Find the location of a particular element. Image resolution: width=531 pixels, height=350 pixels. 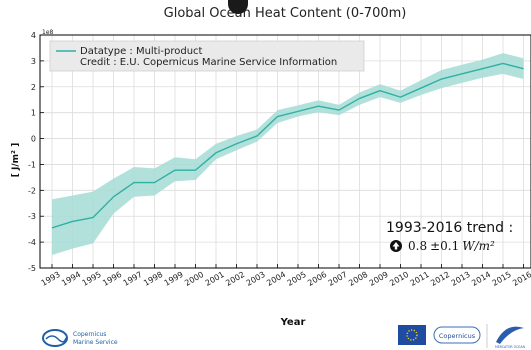

y-tick-label: 3 is located at coordinates (33, 61).